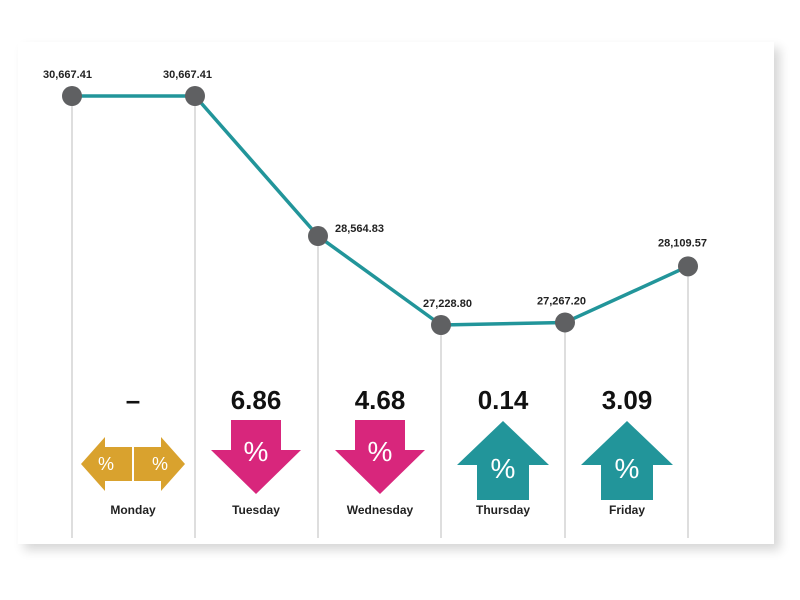 Image resolution: width=800 pixels, height=600 pixels. Describe the element at coordinates (133, 400) in the screenshot. I see `percent-change-value: –` at that location.